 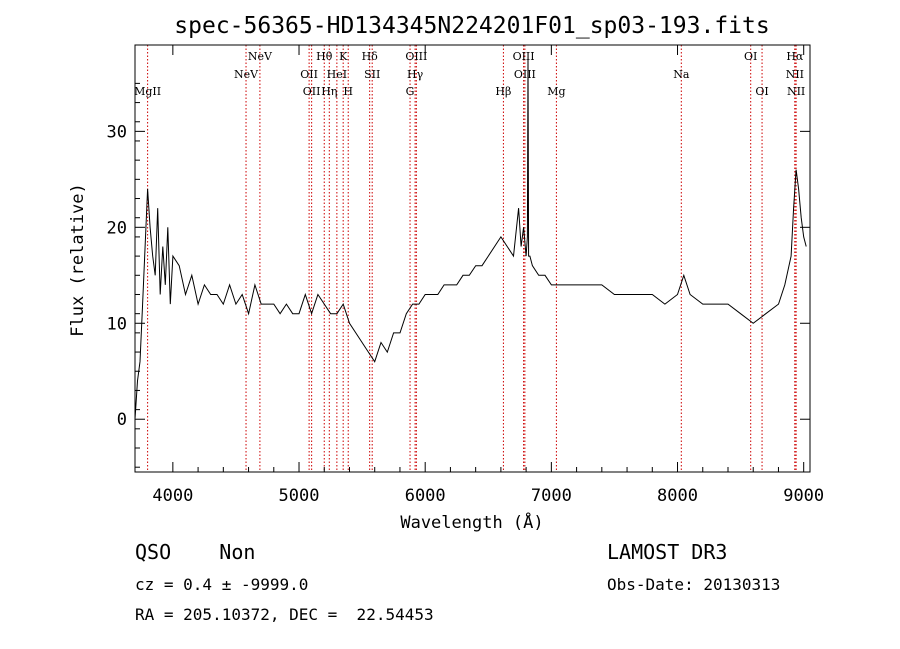 I want to click on obs-date-text: Obs-Date: 20130313, so click(x=694, y=584).